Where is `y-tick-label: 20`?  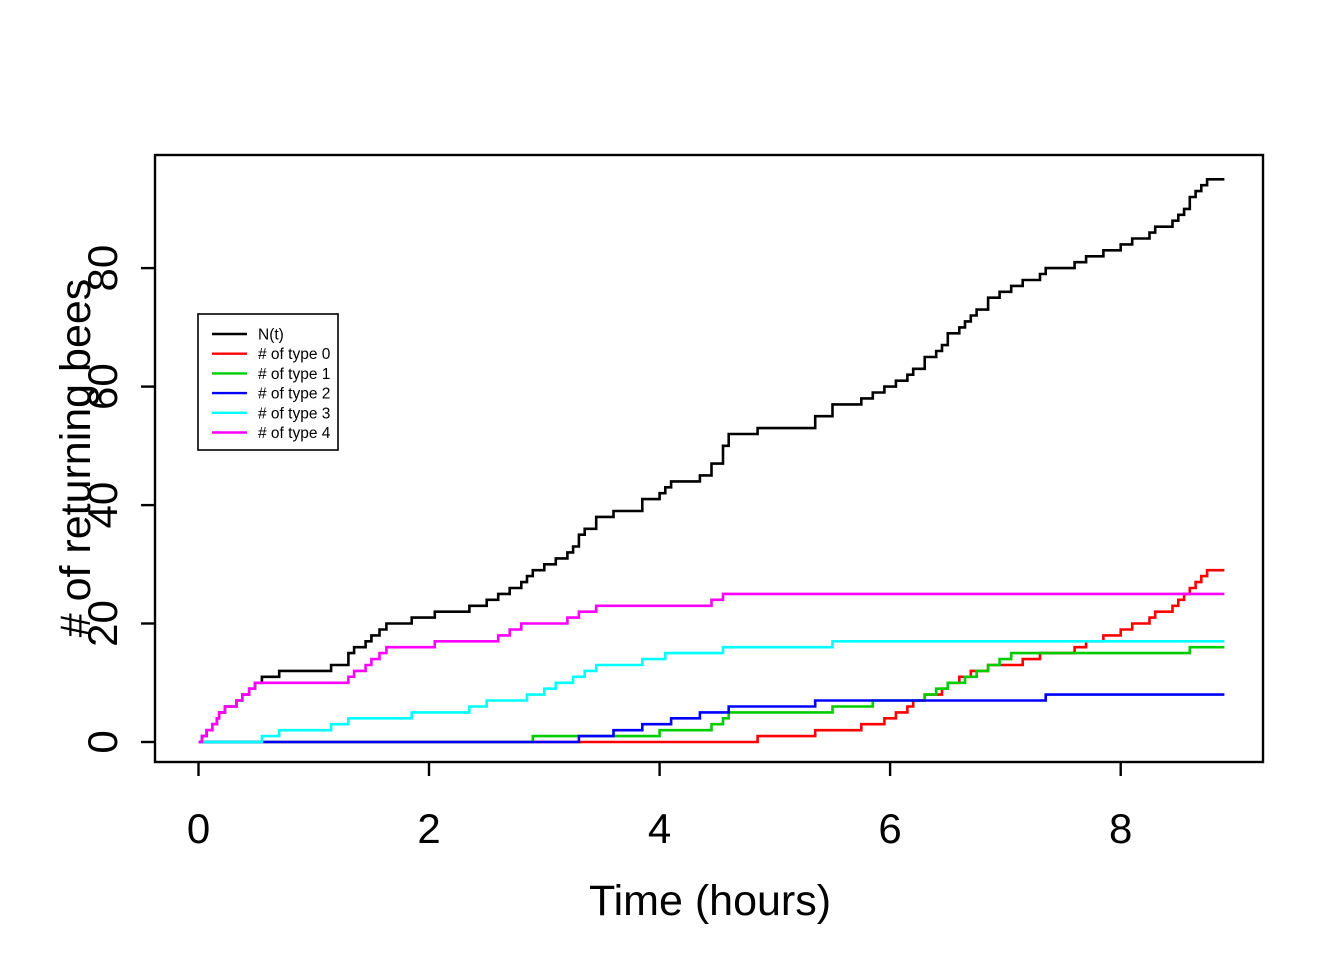 y-tick-label: 20 is located at coordinates (102, 623).